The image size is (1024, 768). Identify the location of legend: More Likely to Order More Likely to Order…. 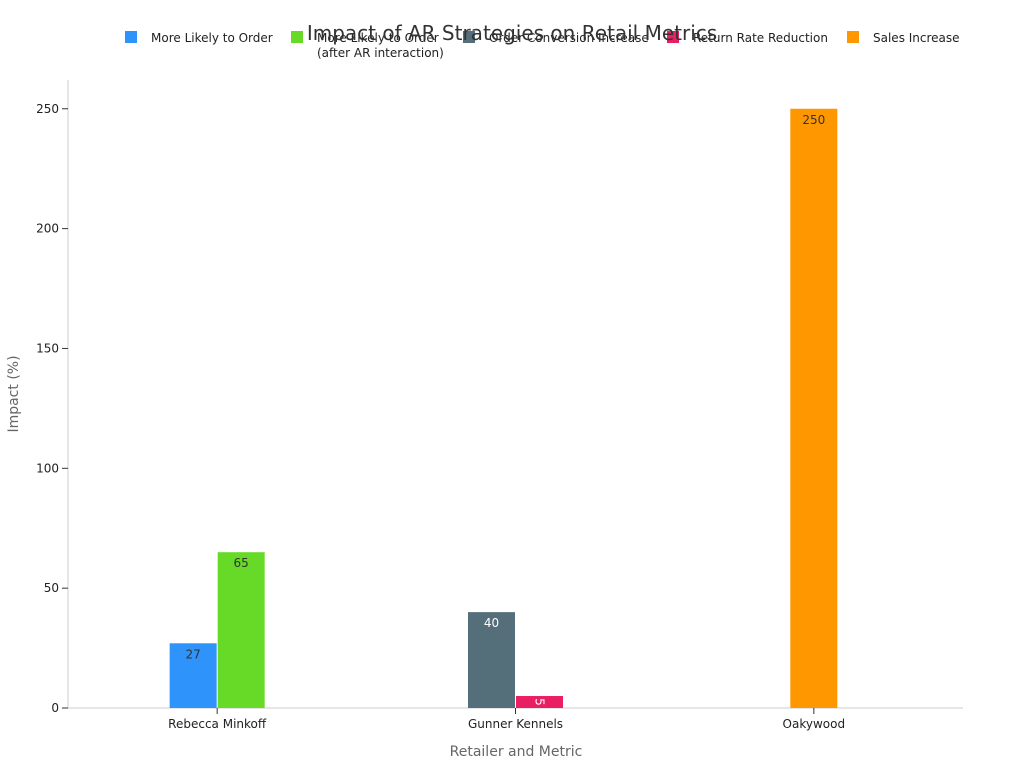
(542, 45).